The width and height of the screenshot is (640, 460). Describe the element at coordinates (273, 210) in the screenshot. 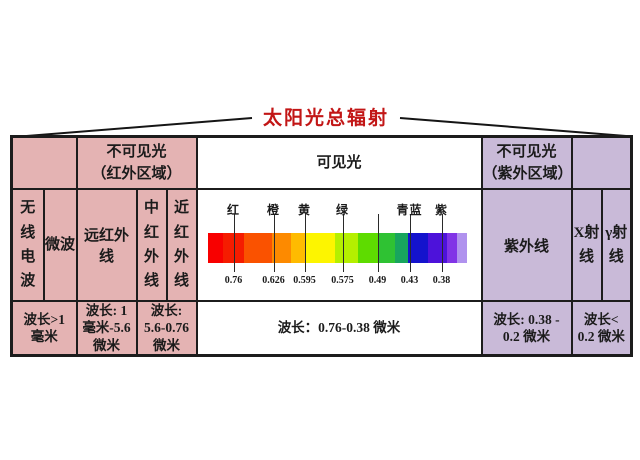

I see `spectrum-color-label: 橙` at that location.